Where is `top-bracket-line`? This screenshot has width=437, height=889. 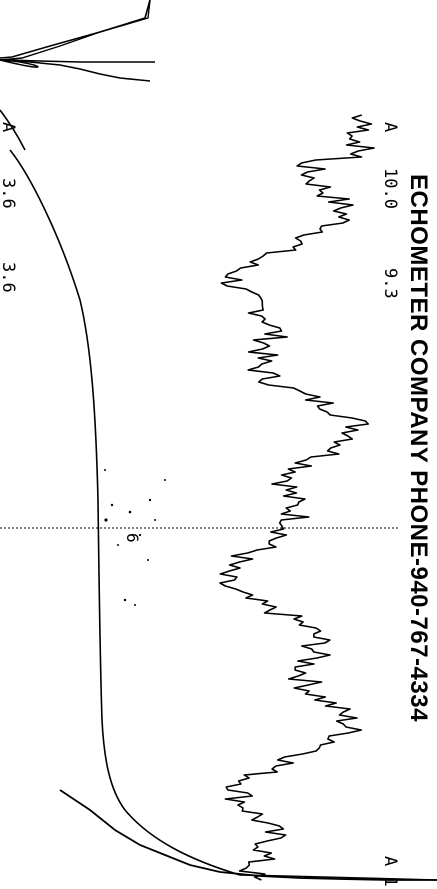
top-bracket-line is located at coordinates (75, 29).